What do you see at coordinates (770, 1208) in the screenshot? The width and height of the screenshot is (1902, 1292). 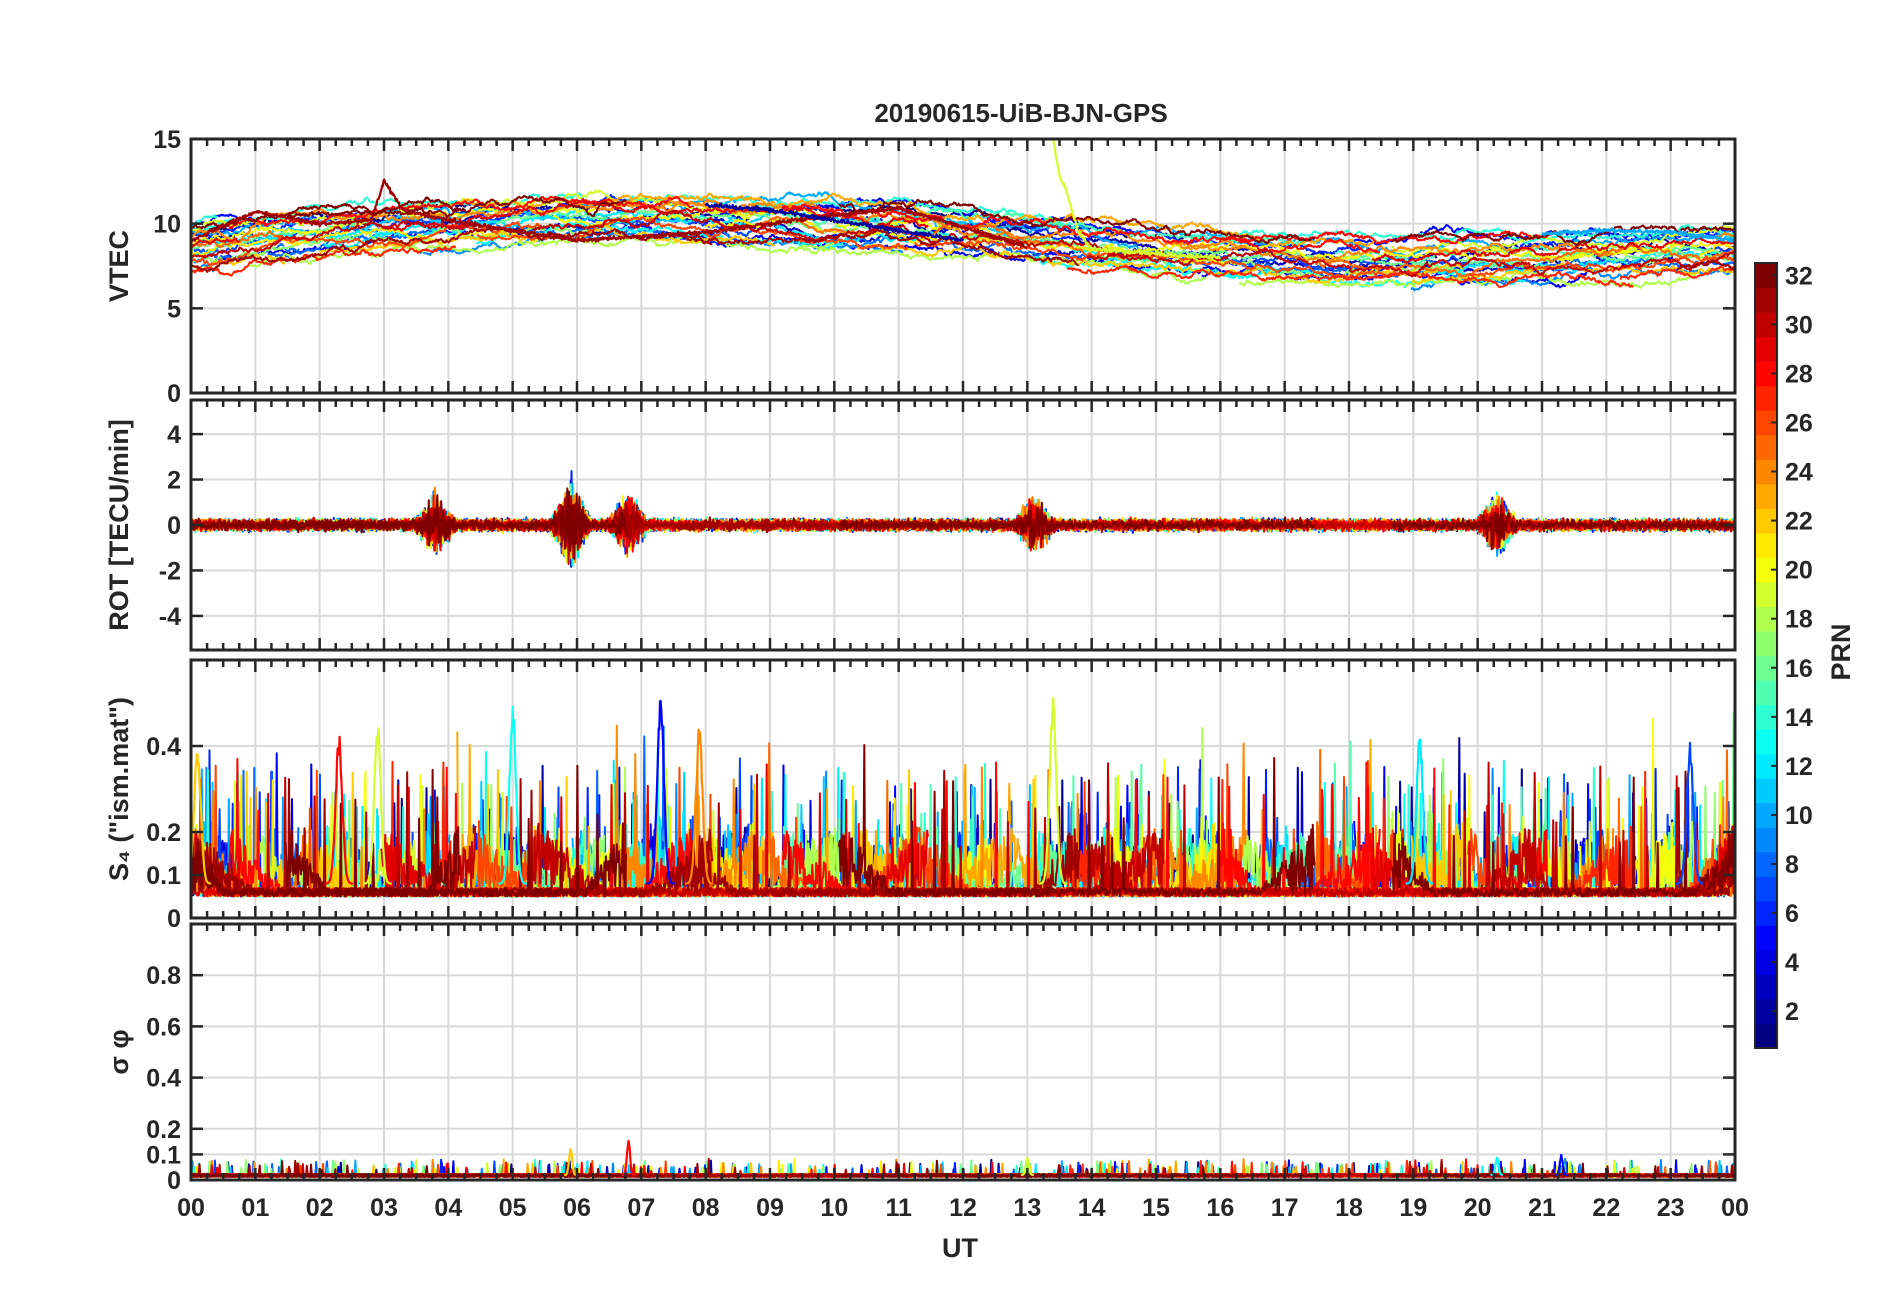 I see `x-tick-label: 09` at bounding box center [770, 1208].